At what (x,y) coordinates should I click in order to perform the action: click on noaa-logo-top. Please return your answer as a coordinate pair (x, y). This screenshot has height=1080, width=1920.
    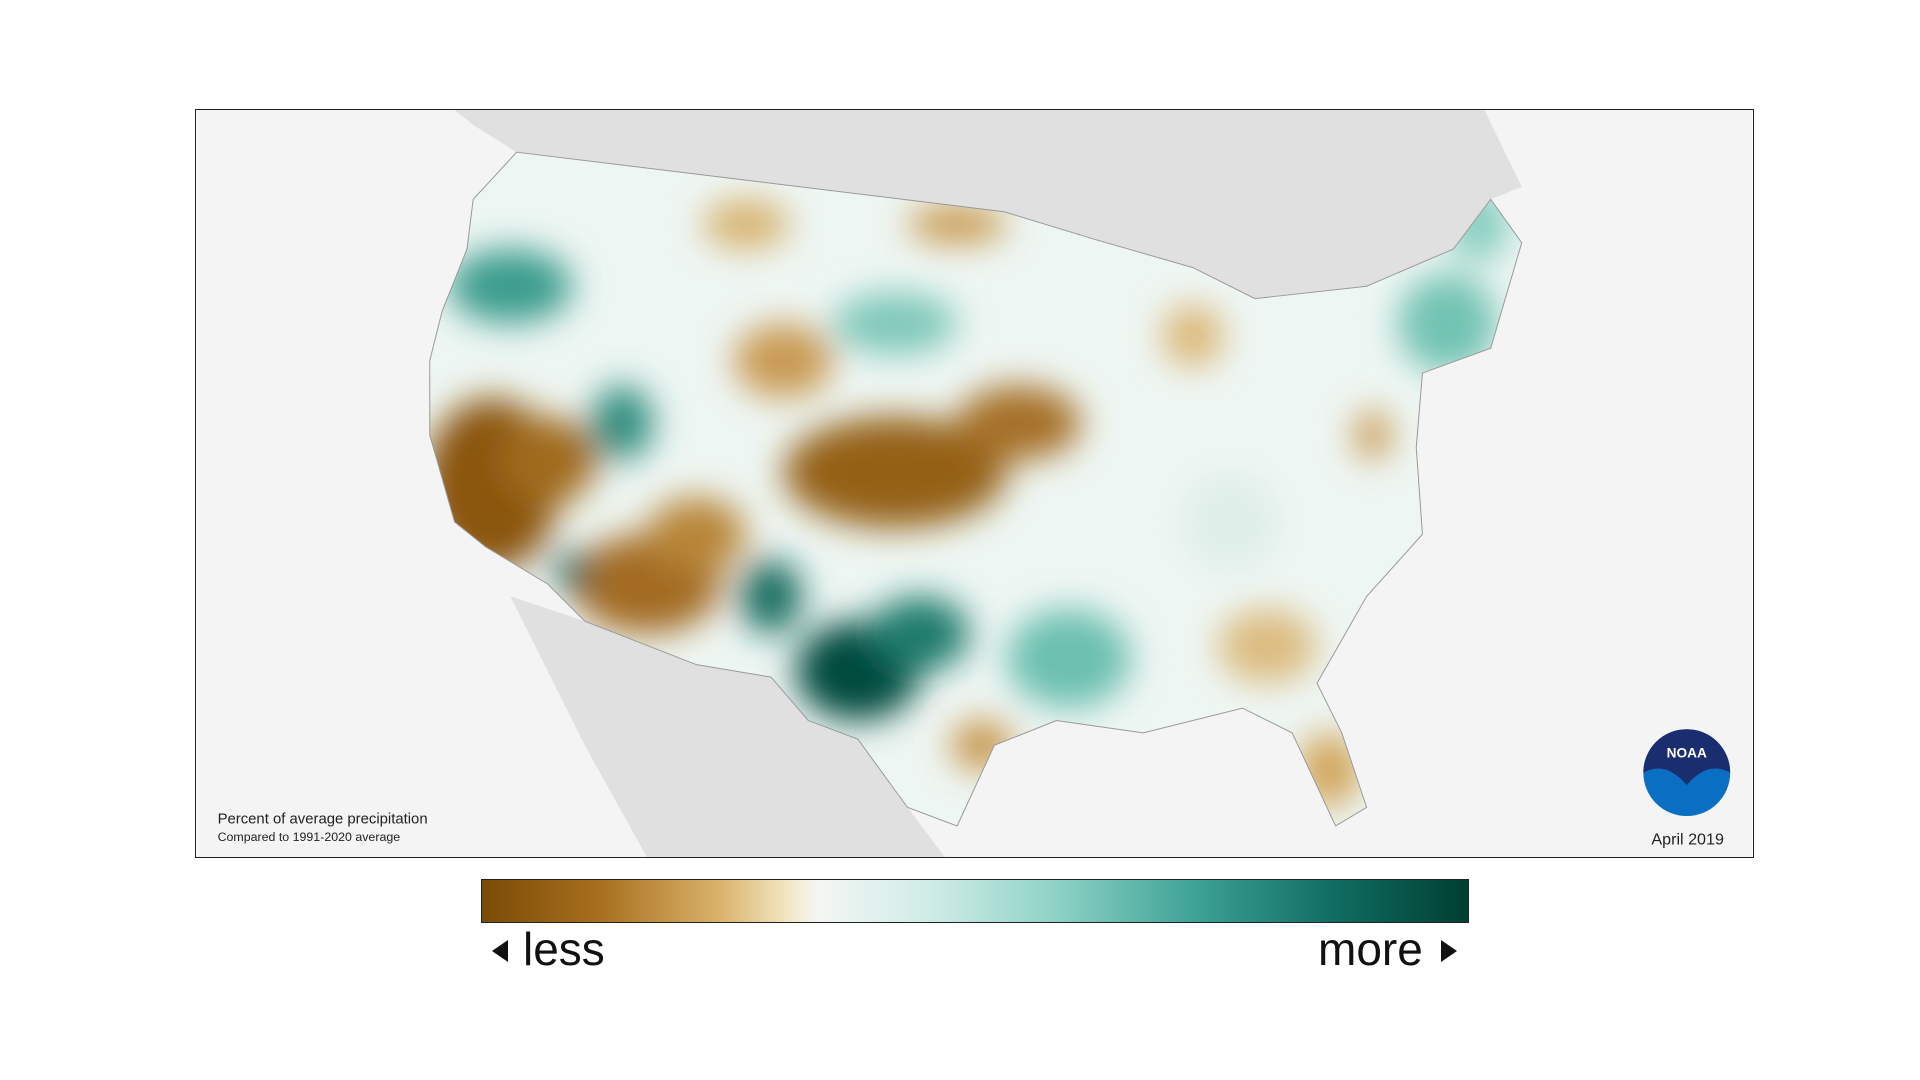
    Looking at the image, I should click on (1687, 757).